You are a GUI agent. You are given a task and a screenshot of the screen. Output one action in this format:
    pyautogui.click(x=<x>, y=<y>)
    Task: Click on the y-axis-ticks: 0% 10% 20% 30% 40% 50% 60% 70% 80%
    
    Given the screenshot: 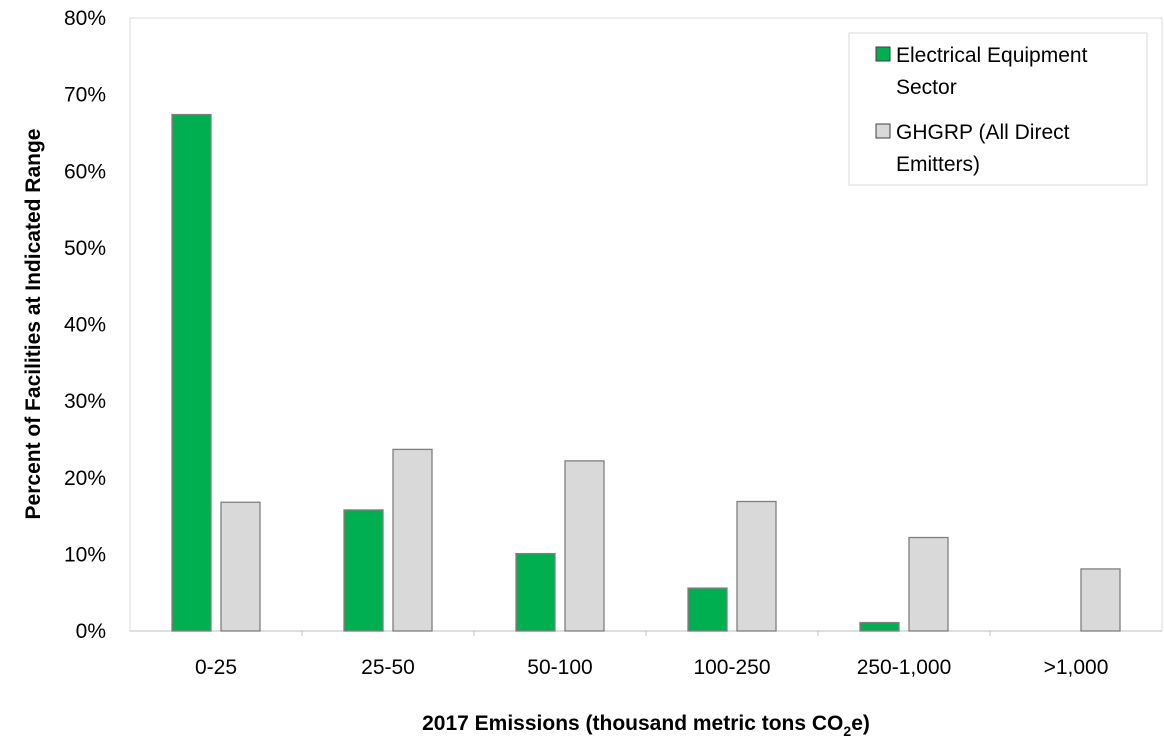 What is the action you would take?
    pyautogui.click(x=85, y=325)
    